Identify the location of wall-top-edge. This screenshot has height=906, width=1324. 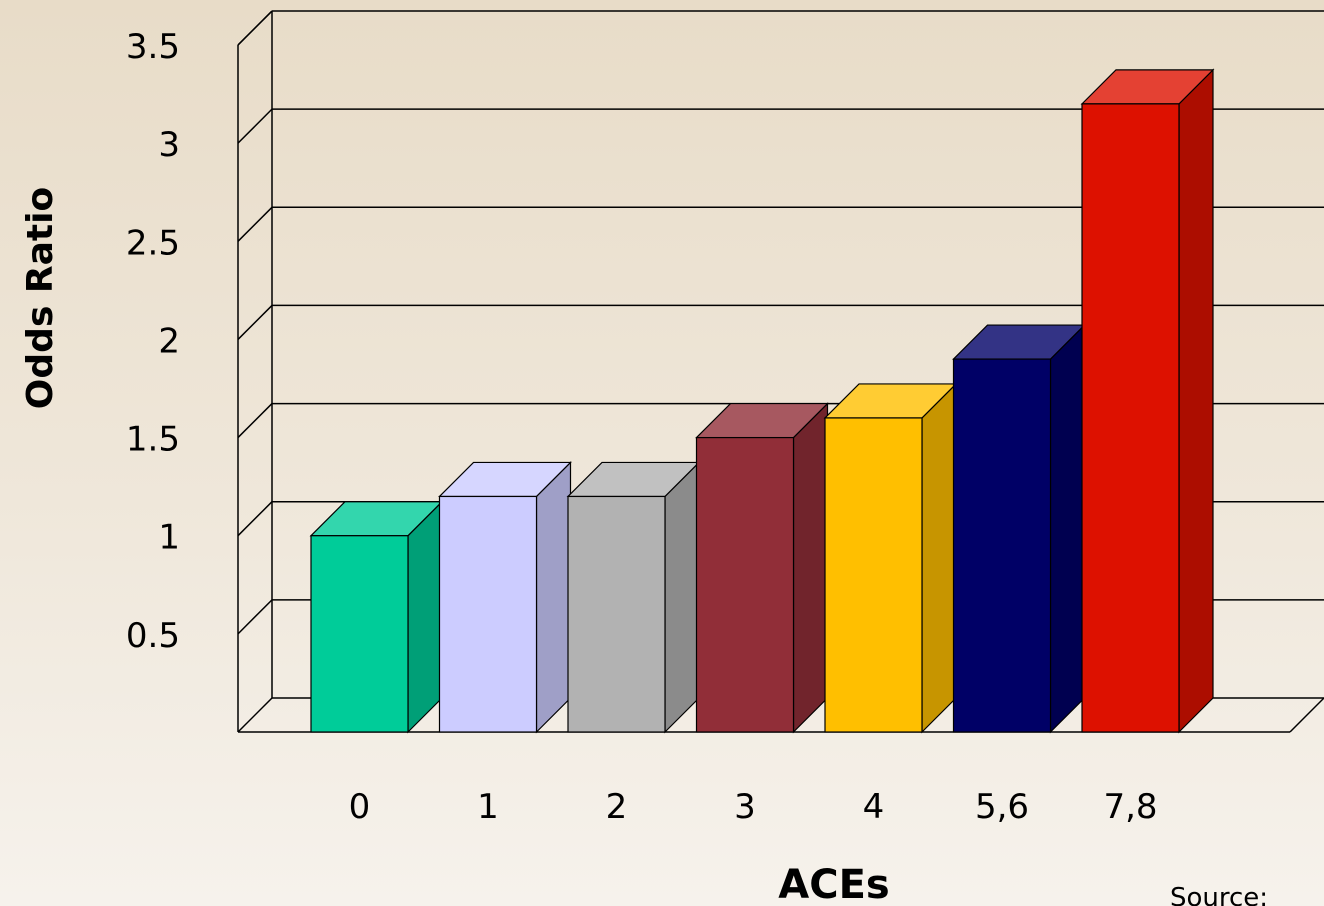
(255, 28).